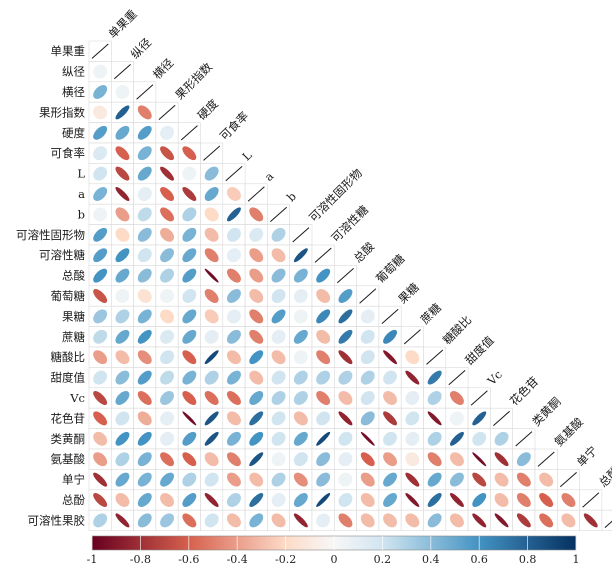  Describe the element at coordinates (73, 92) in the screenshot. I see `row-label: 横径` at that location.